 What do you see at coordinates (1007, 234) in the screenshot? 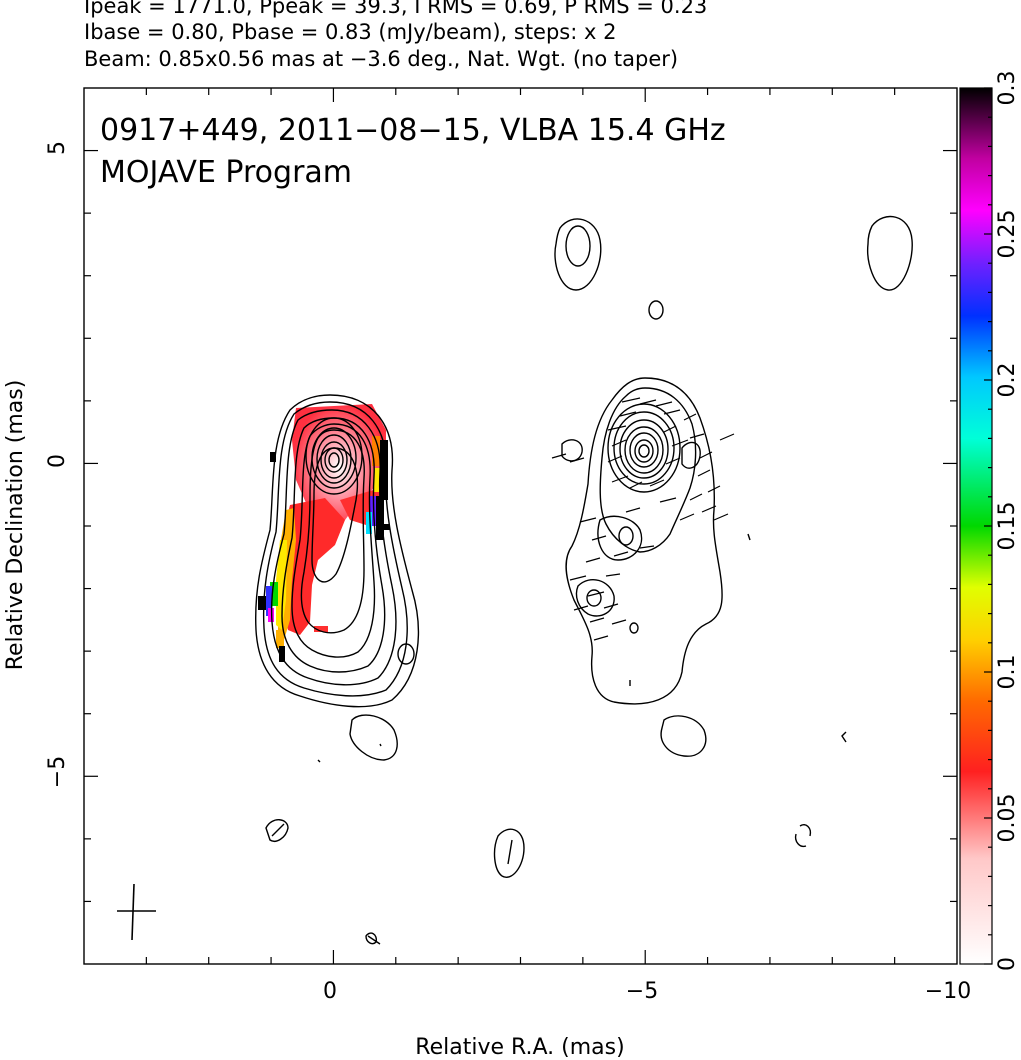
I see `colorbar-tick-label: 0.25` at bounding box center [1007, 234].